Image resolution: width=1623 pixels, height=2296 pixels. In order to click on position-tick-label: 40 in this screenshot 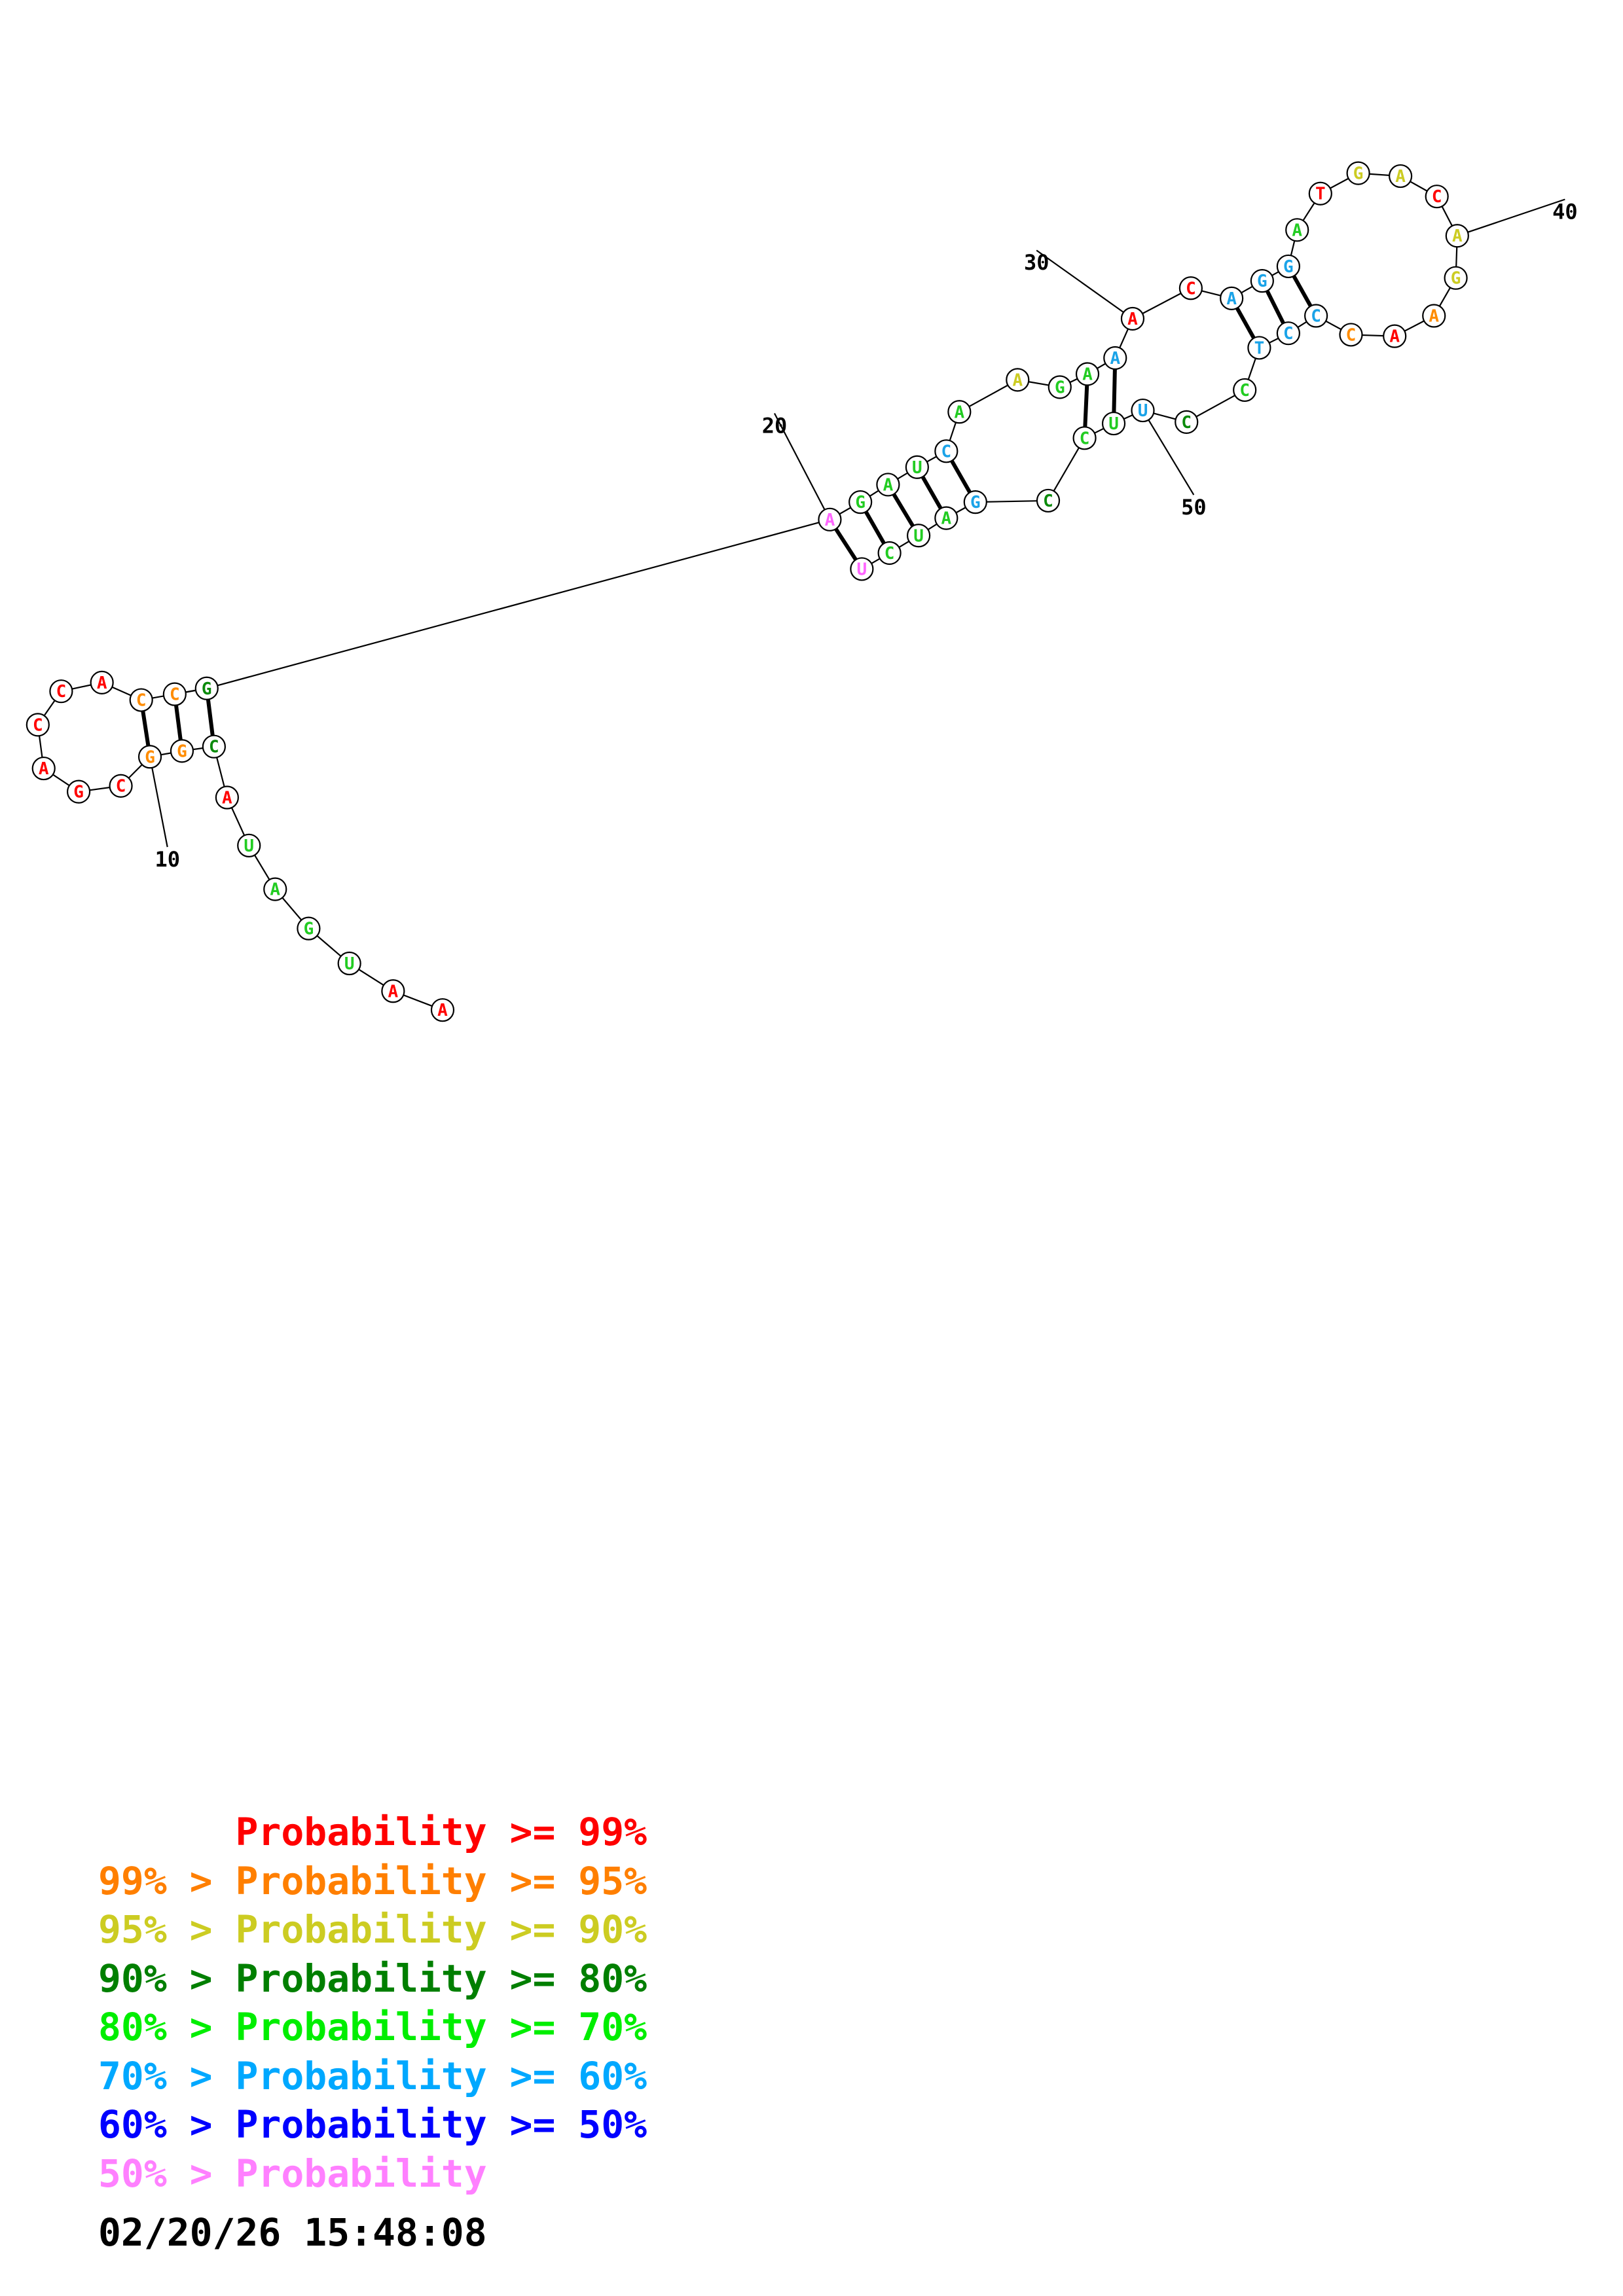, I will do `click(1565, 211)`.